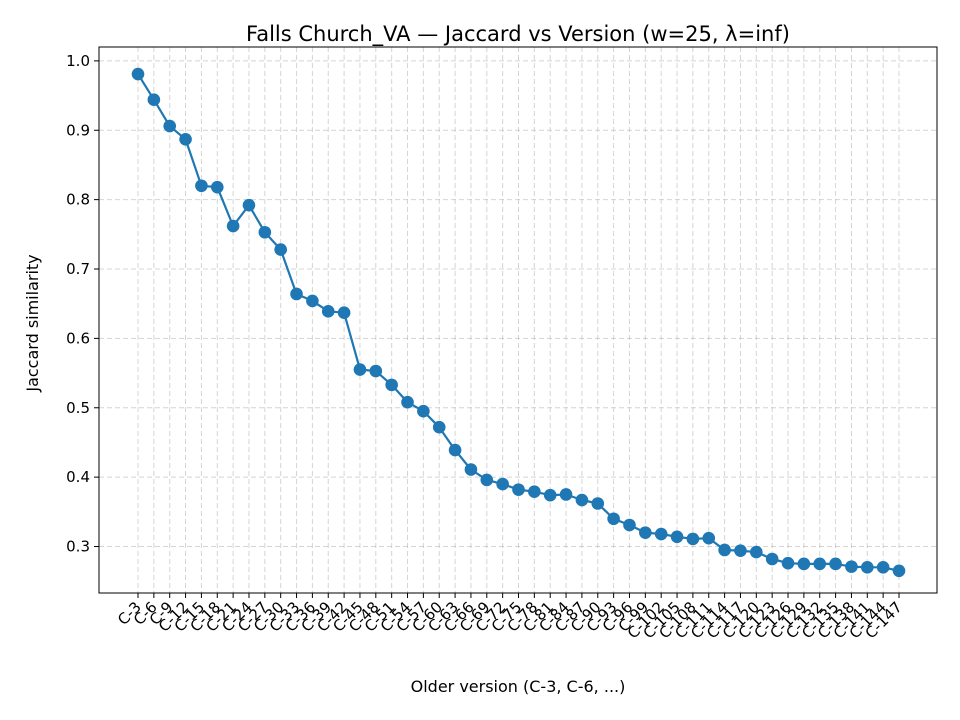  I want to click on y-tick-label: 0.3, so click(78, 547).